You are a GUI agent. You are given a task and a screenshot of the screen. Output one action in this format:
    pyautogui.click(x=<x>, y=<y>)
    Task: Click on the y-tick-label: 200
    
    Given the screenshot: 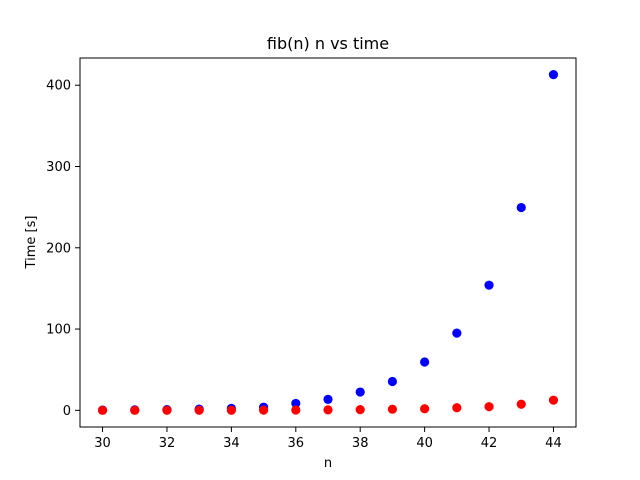 What is the action you would take?
    pyautogui.click(x=58, y=248)
    